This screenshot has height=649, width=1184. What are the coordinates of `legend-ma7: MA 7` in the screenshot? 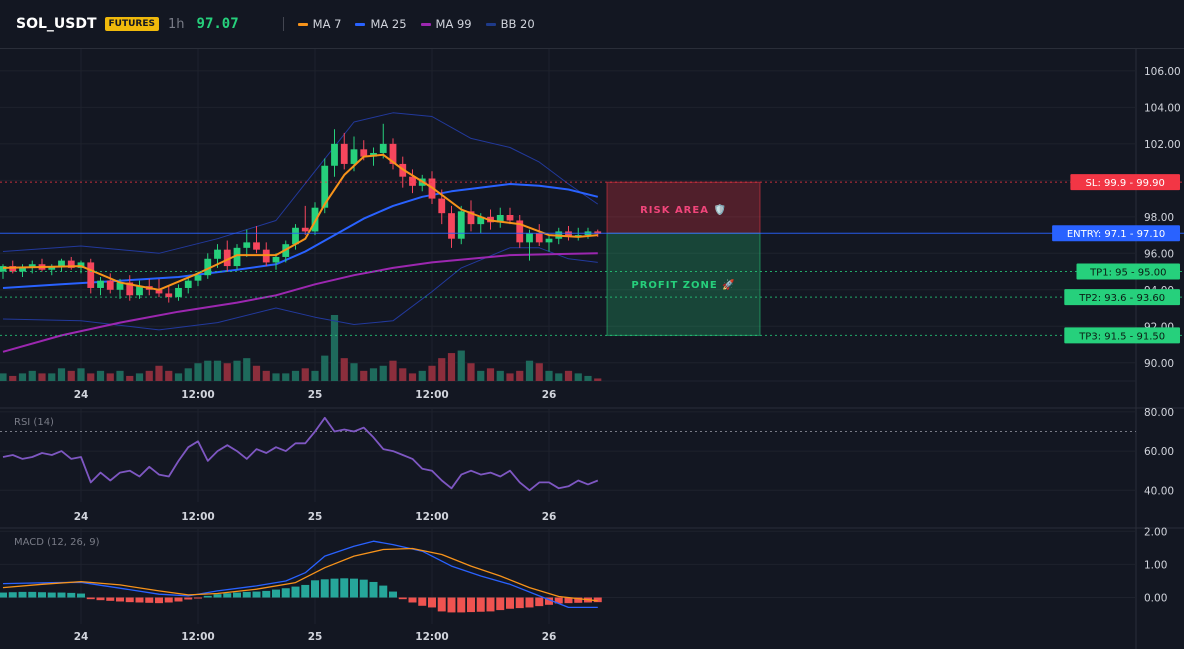 It's located at (319, 24).